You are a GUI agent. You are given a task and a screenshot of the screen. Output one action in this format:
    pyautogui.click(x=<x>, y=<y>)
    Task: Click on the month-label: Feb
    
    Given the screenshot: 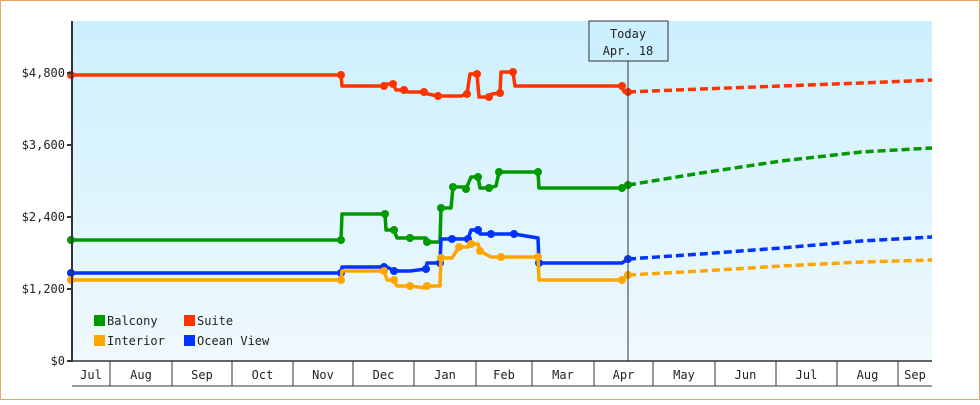 What is the action you would take?
    pyautogui.click(x=504, y=375)
    